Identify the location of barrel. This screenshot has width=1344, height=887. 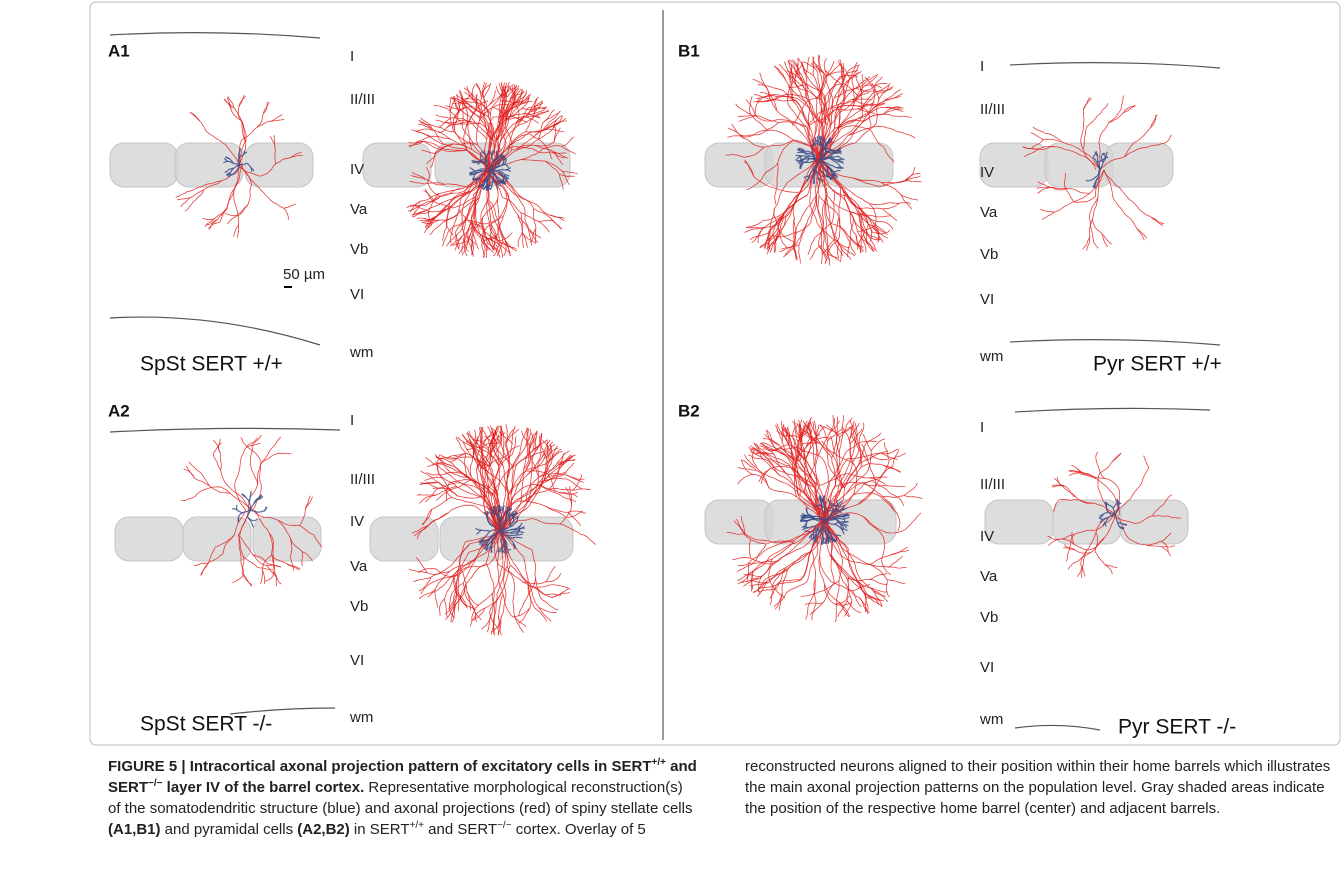
(149, 539).